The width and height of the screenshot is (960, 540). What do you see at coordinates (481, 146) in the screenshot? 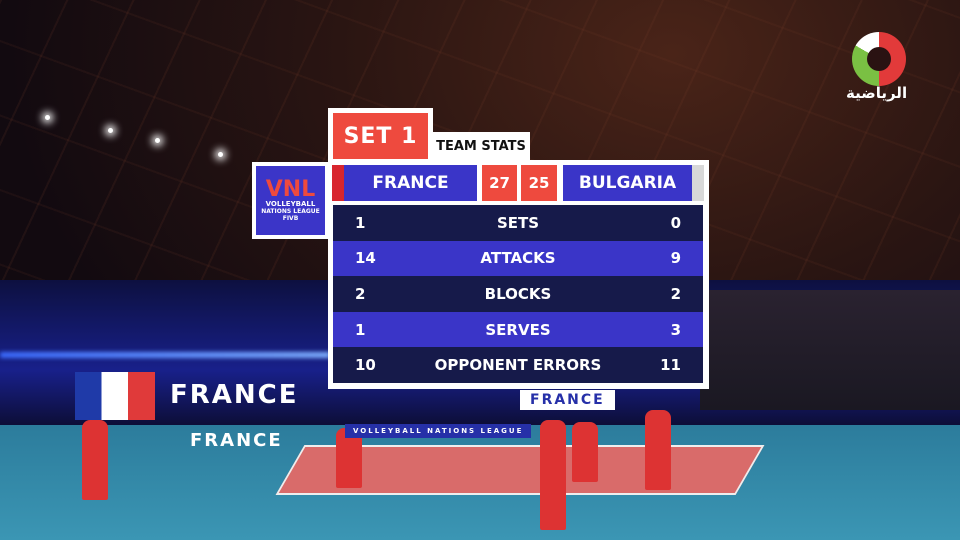
I see `overlay-title: TEAM STATS` at bounding box center [481, 146].